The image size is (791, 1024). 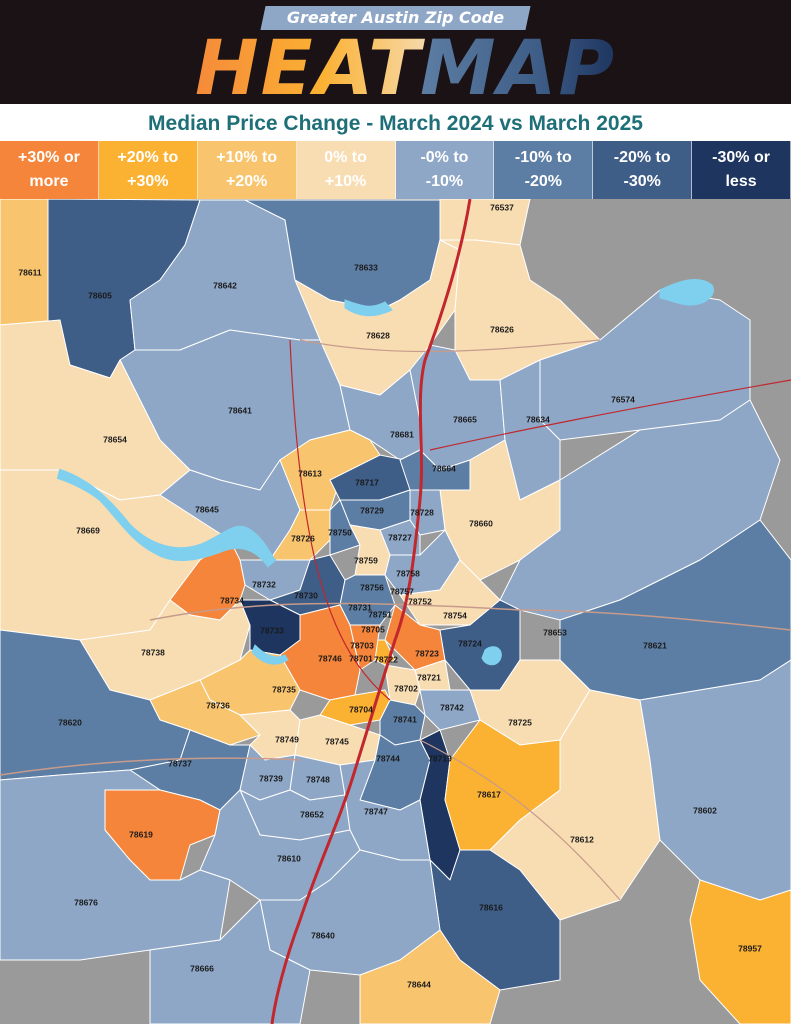 I want to click on legend-label: +30% or more, so click(x=49, y=169).